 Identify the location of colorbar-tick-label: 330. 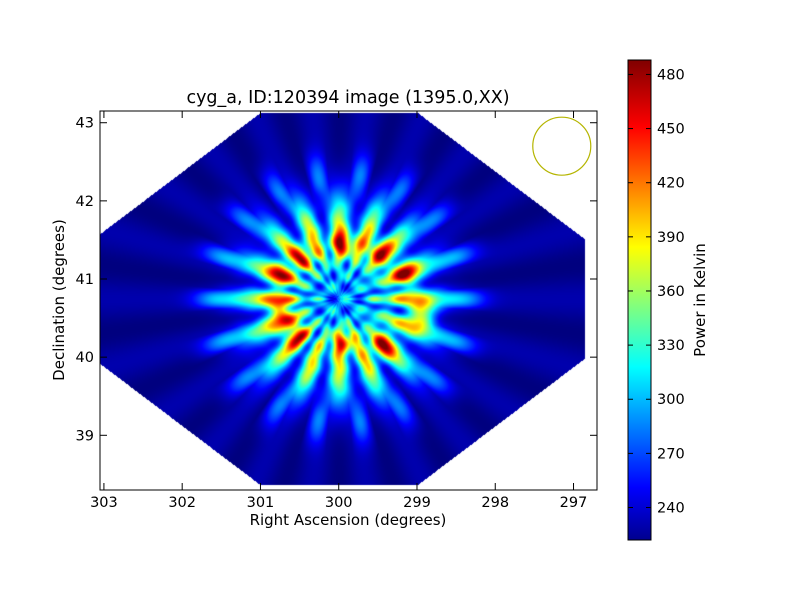
(671, 346).